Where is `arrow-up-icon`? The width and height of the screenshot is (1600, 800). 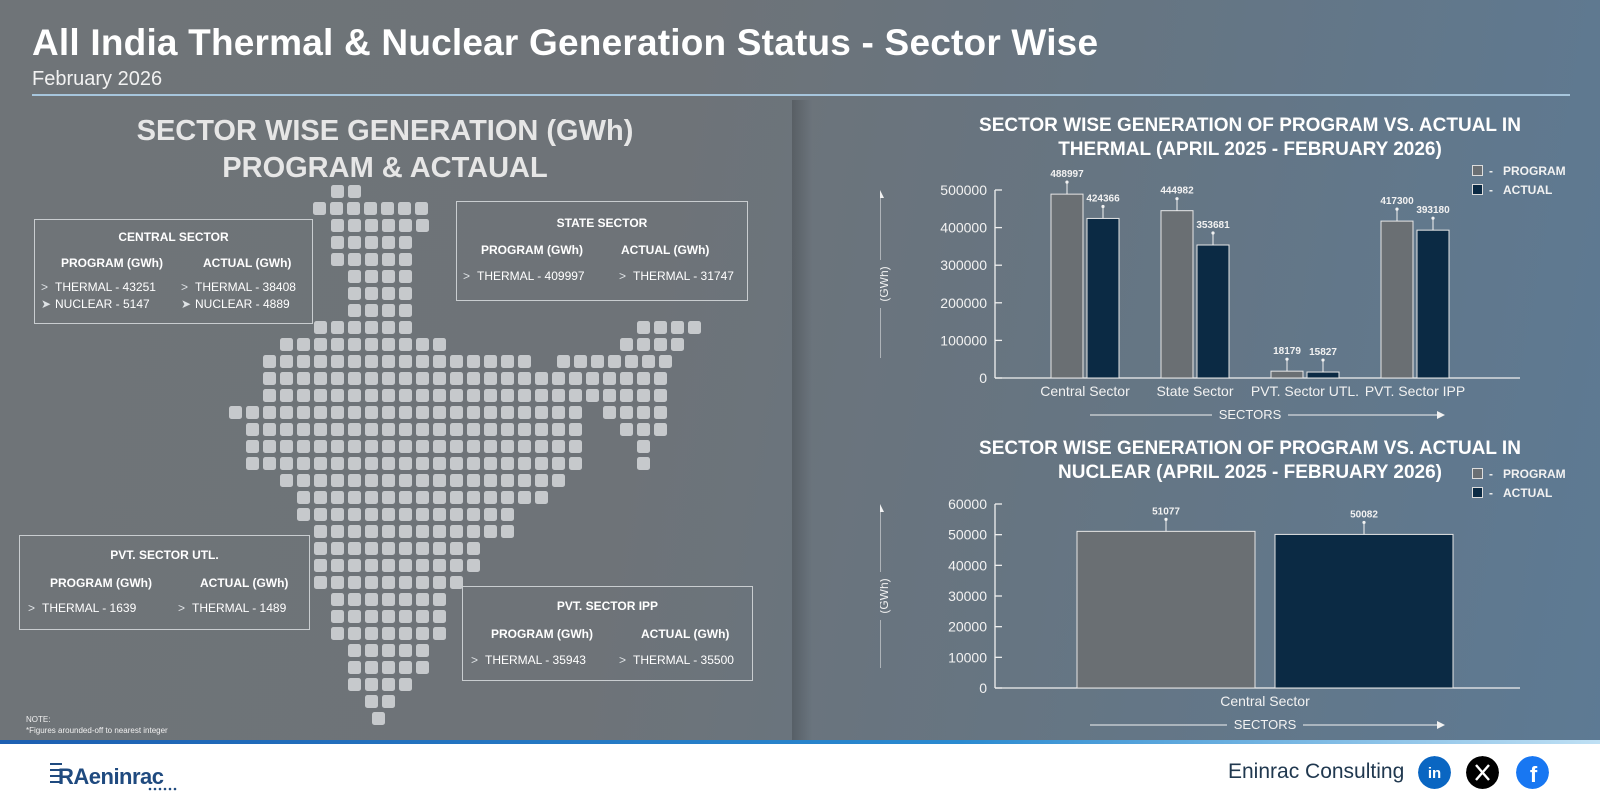
arrow-up-icon is located at coordinates (882, 508).